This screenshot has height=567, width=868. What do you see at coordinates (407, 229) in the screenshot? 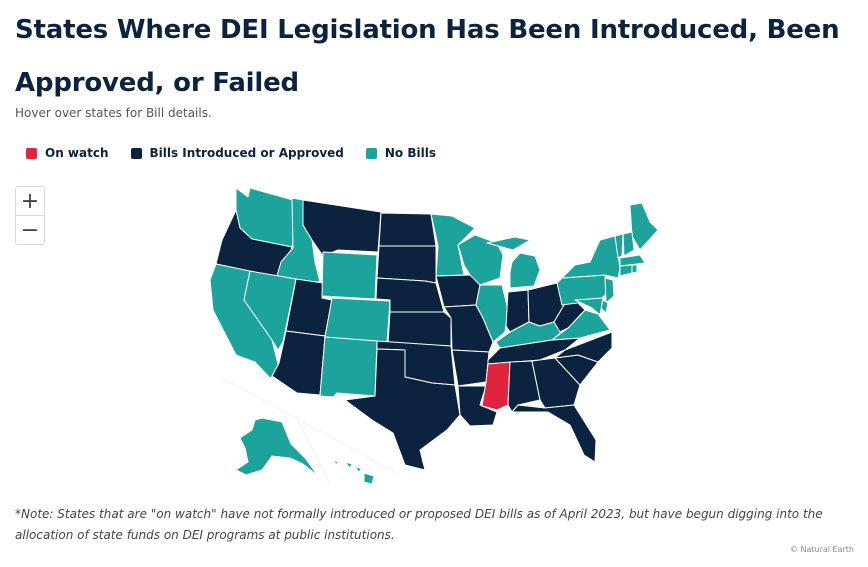
I see `state-north-dakota` at bounding box center [407, 229].